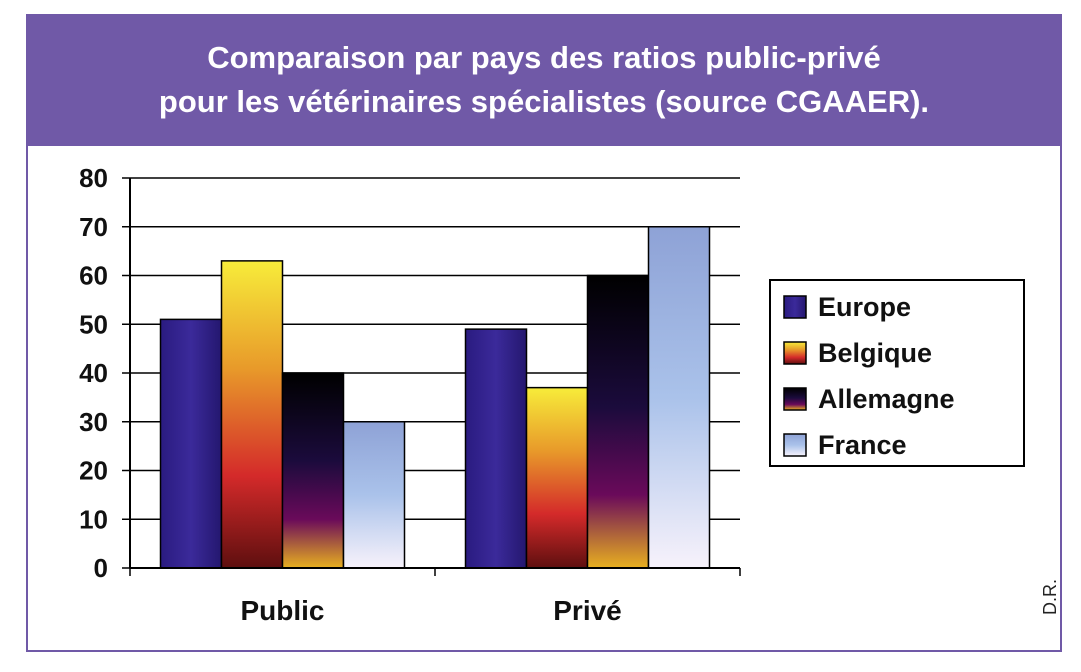  I want to click on legend-label-belgique: Belgique, so click(875, 353).